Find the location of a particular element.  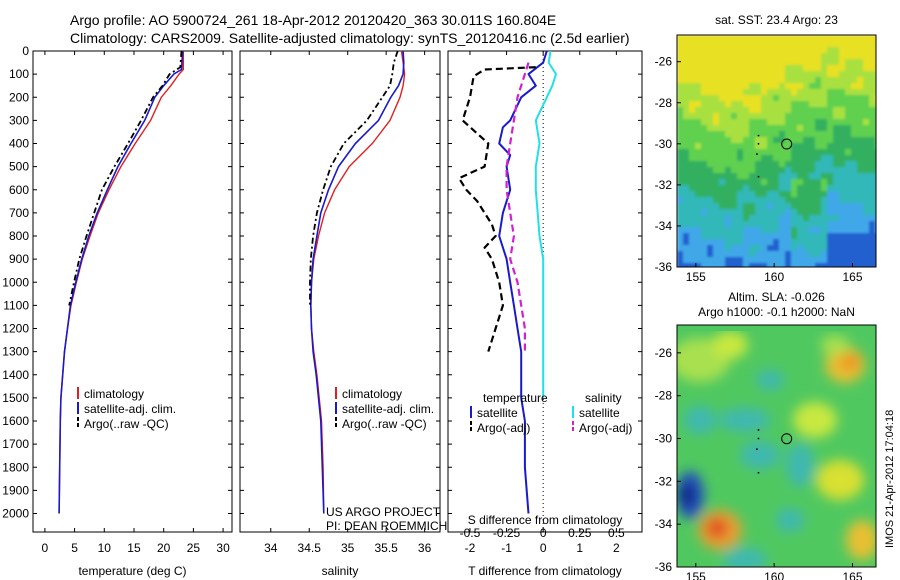

x-tick-label: 2 is located at coordinates (616, 548).